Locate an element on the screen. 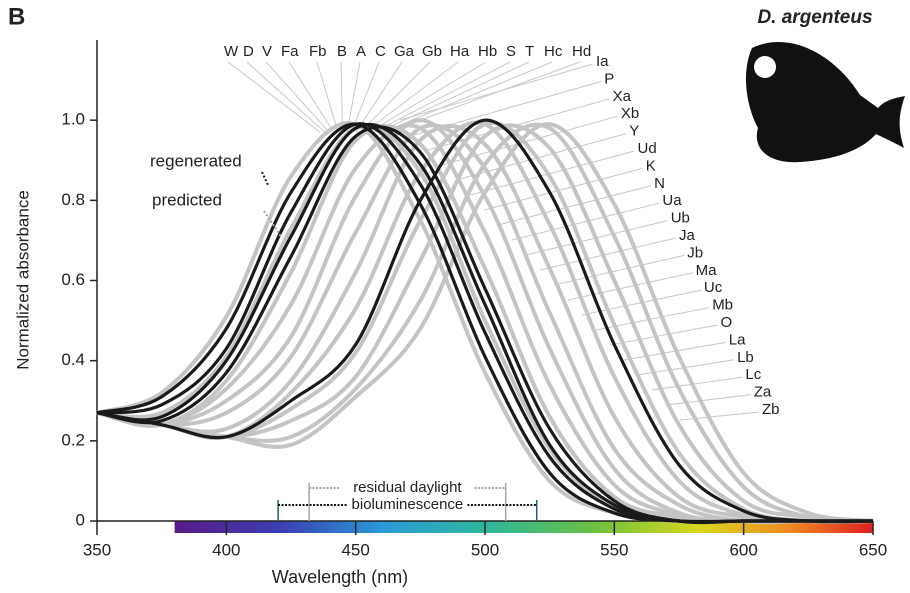  pigment-label: B is located at coordinates (342, 51).